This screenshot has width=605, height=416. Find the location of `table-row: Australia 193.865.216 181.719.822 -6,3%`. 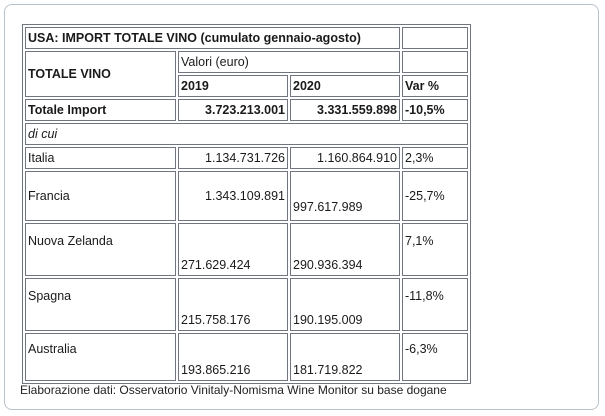

table-row: Australia 193.865.216 181.719.822 -6,3% is located at coordinates (246, 357).